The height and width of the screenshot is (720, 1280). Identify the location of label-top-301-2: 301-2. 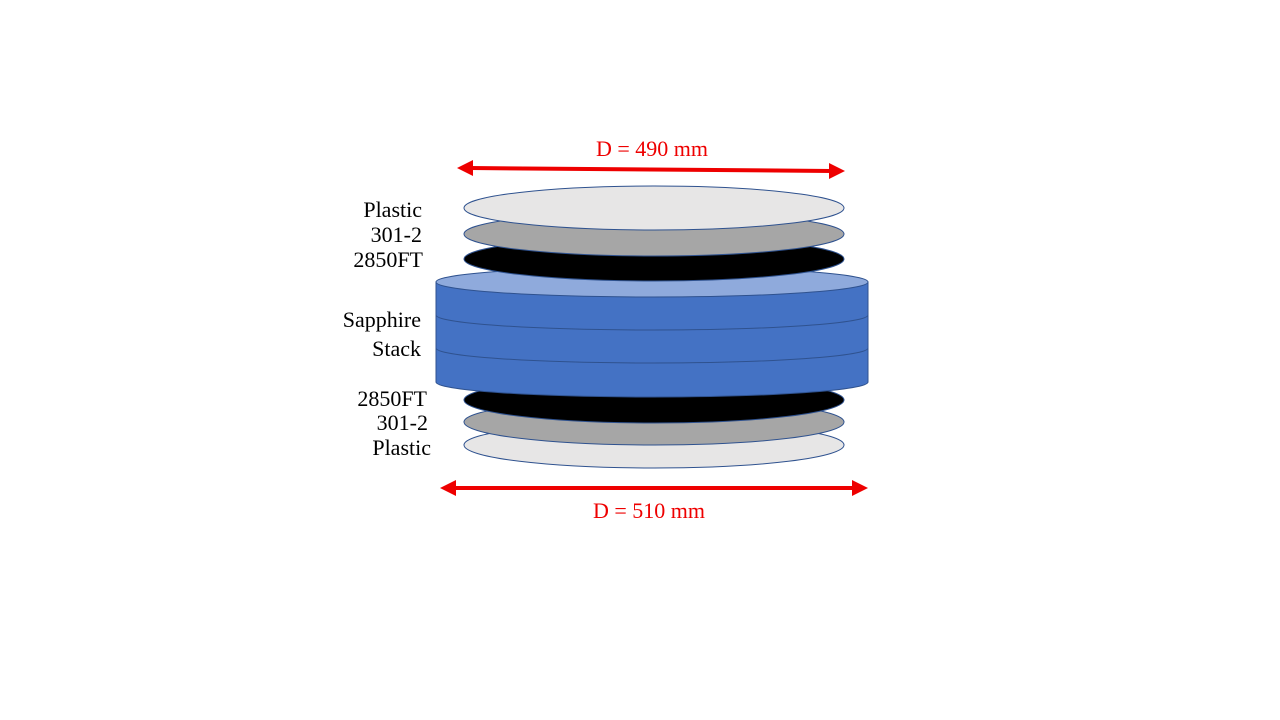
(396, 234).